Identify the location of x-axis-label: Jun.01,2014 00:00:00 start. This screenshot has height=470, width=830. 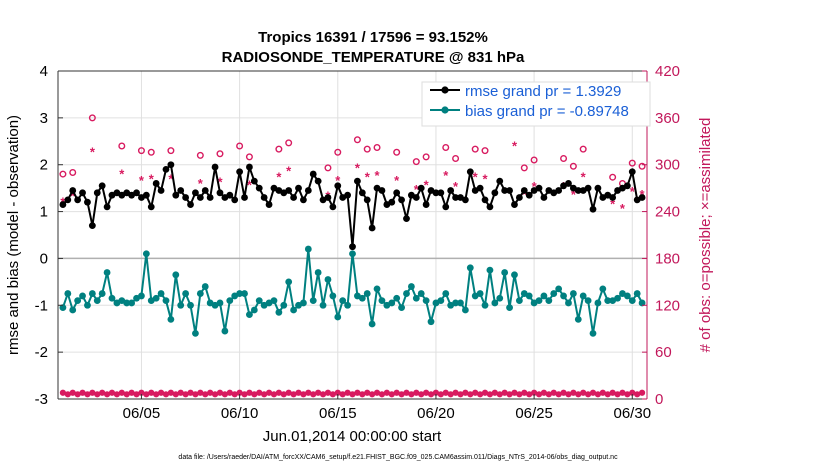
(352, 436).